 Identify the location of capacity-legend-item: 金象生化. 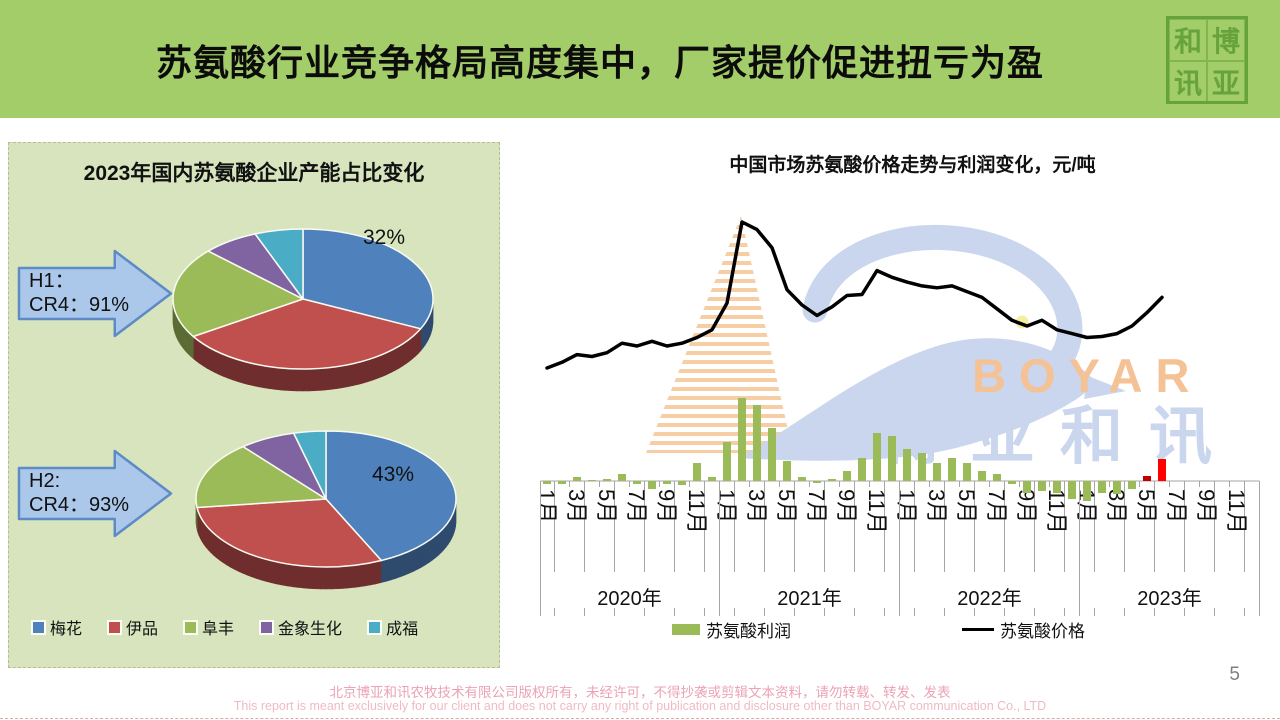
(301, 627).